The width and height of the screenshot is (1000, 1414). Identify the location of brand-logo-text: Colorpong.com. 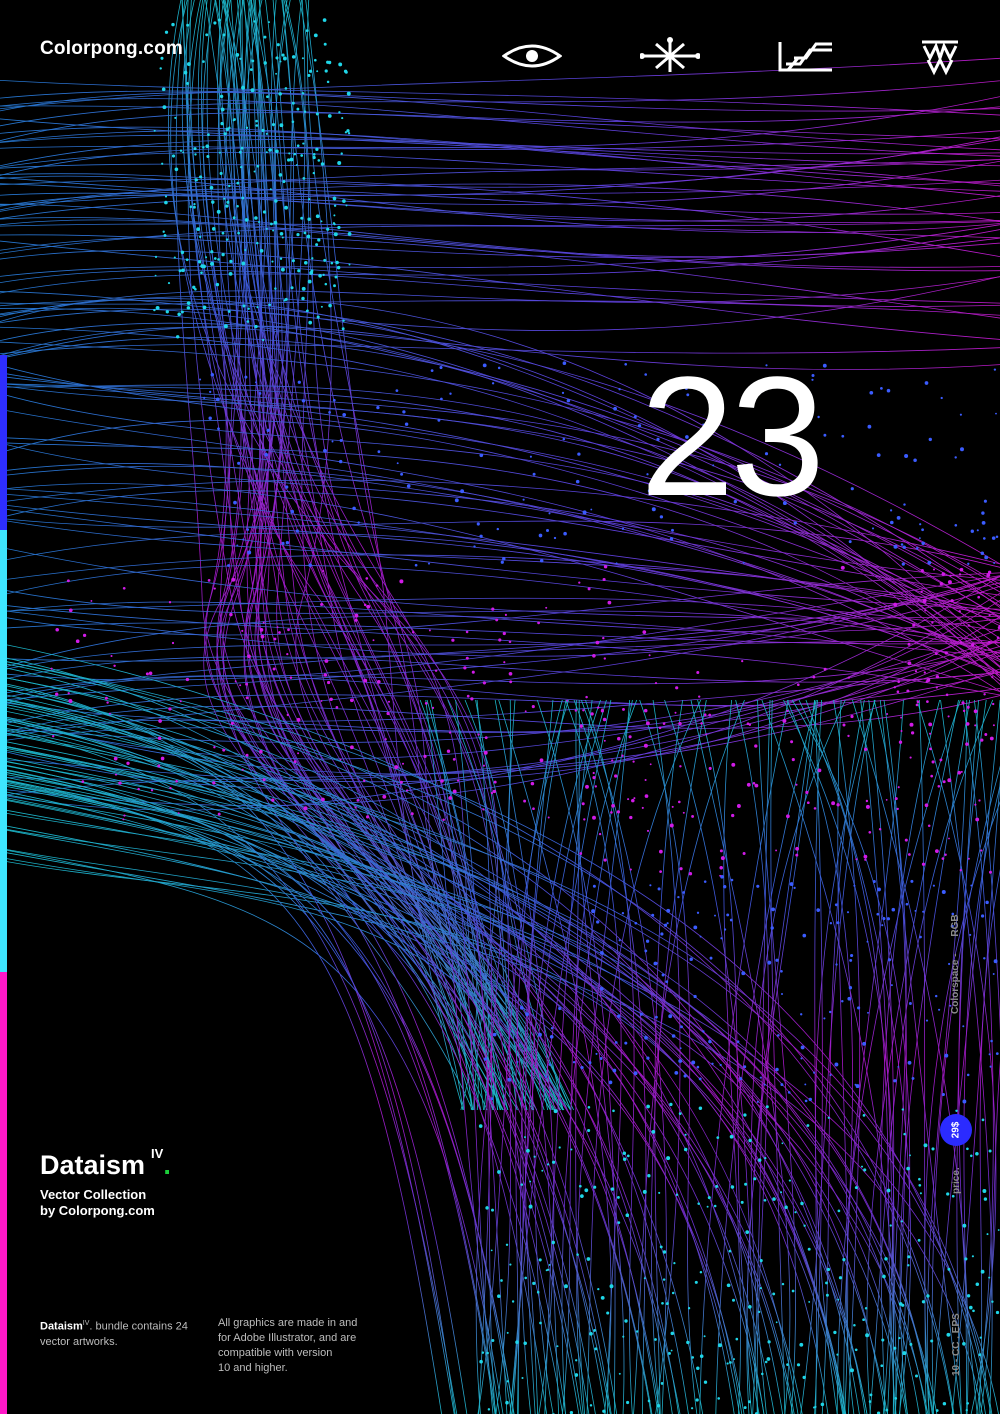
(111, 48).